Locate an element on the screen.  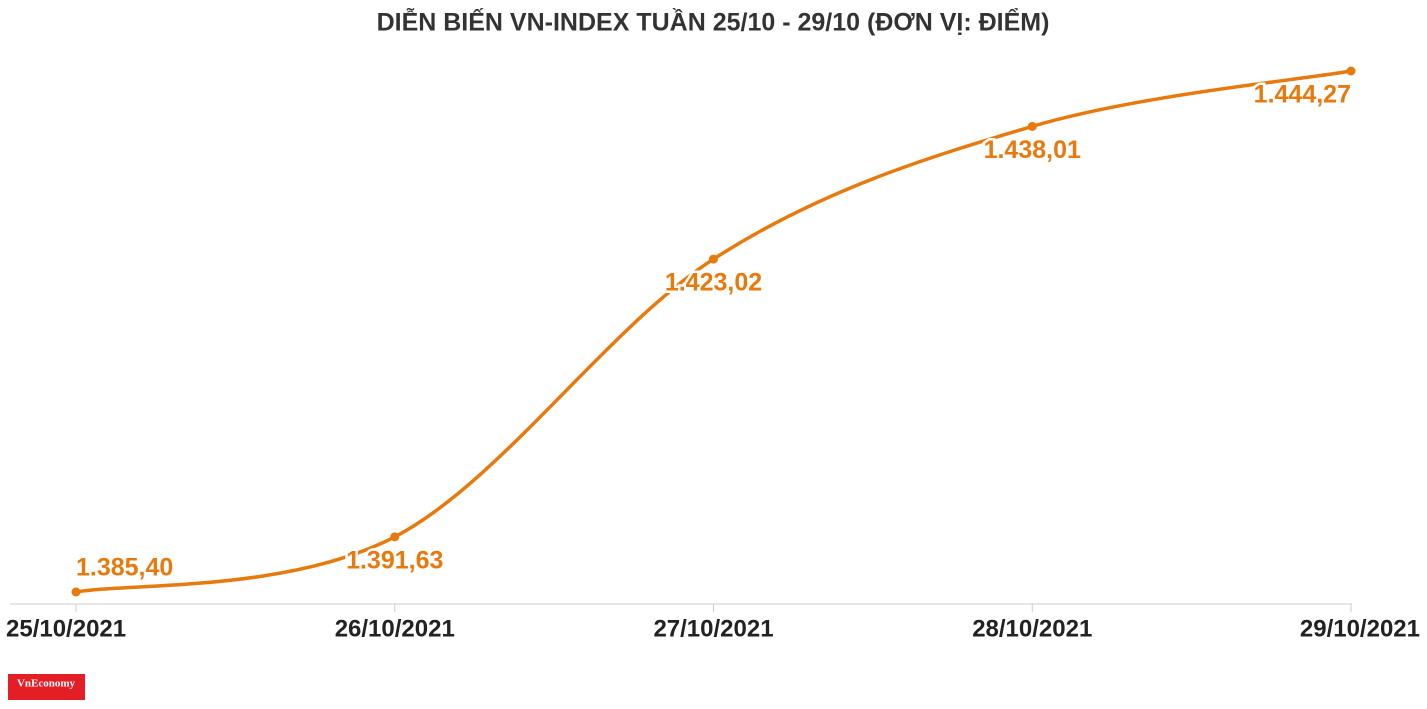
value-label: 1.438,01 is located at coordinates (1032, 150).